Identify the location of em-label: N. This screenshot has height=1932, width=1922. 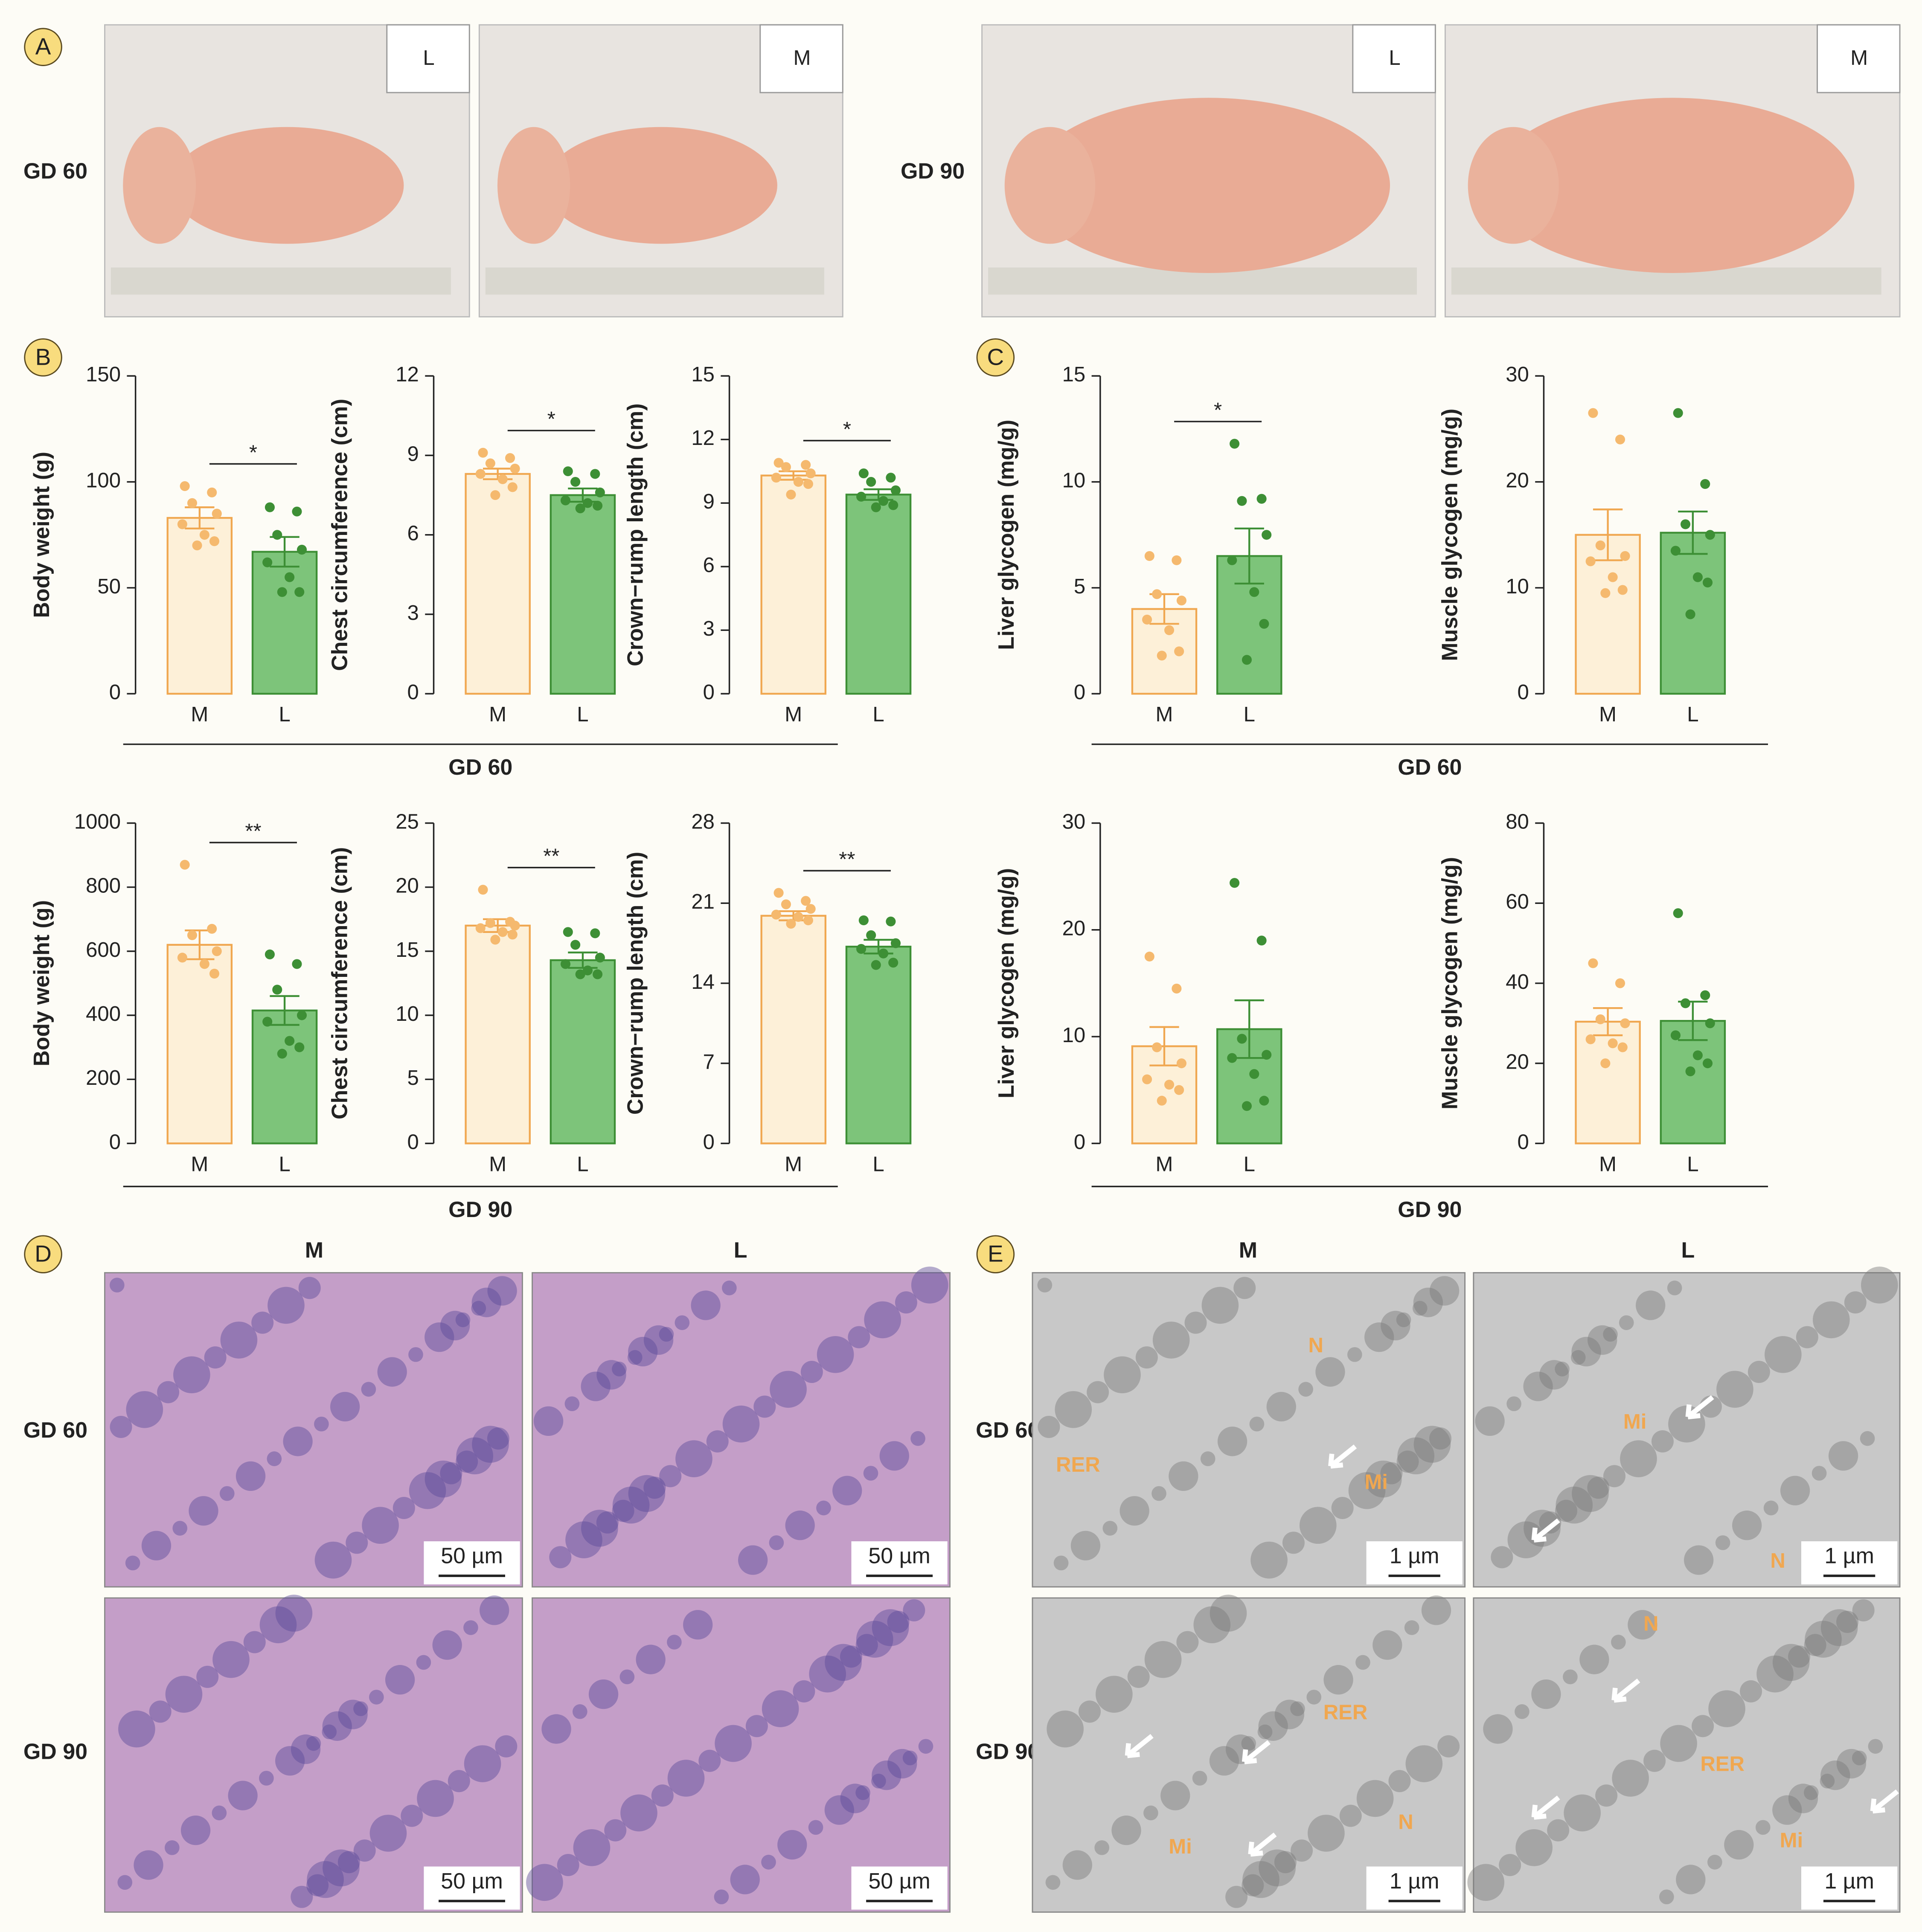
(1650, 1623).